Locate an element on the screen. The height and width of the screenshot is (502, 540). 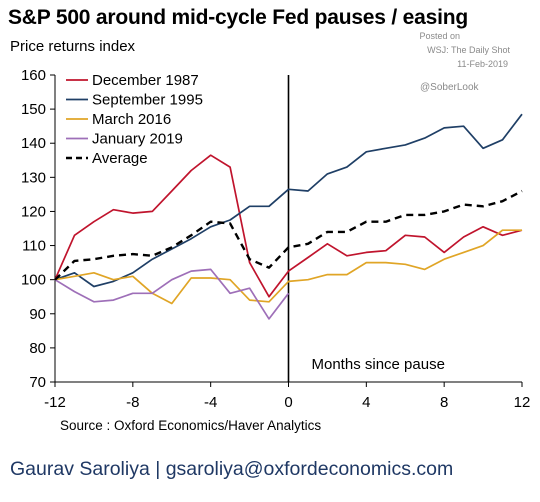
months-since-pause-label: Months since pause is located at coordinates (378, 364).